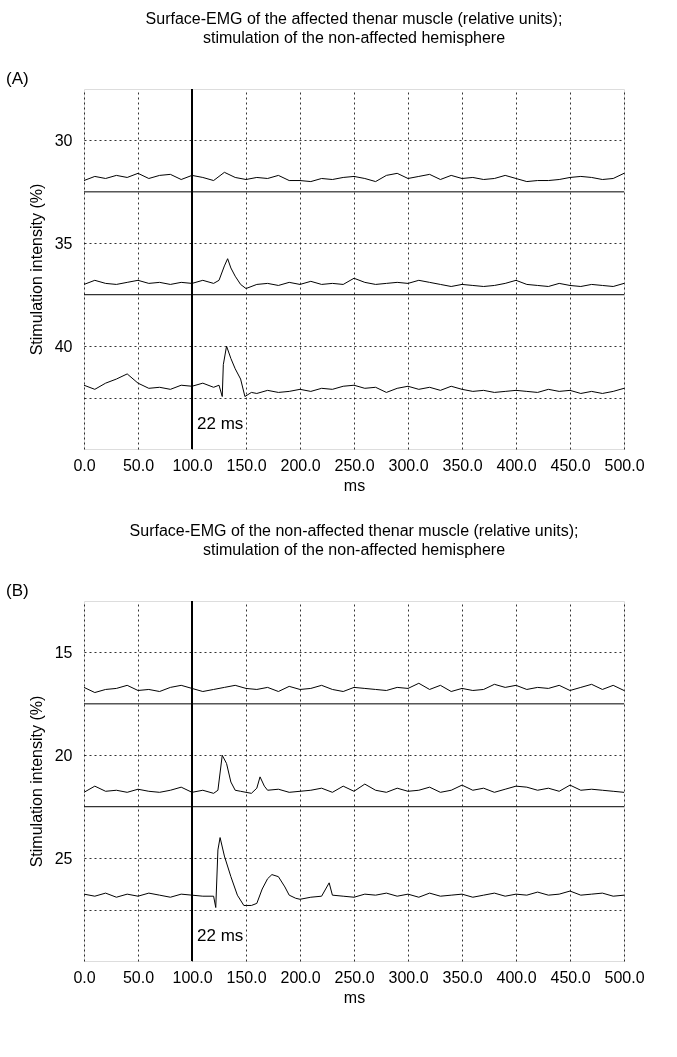  Describe the element at coordinates (63, 140) in the screenshot. I see `y-tick-label: 30` at that location.